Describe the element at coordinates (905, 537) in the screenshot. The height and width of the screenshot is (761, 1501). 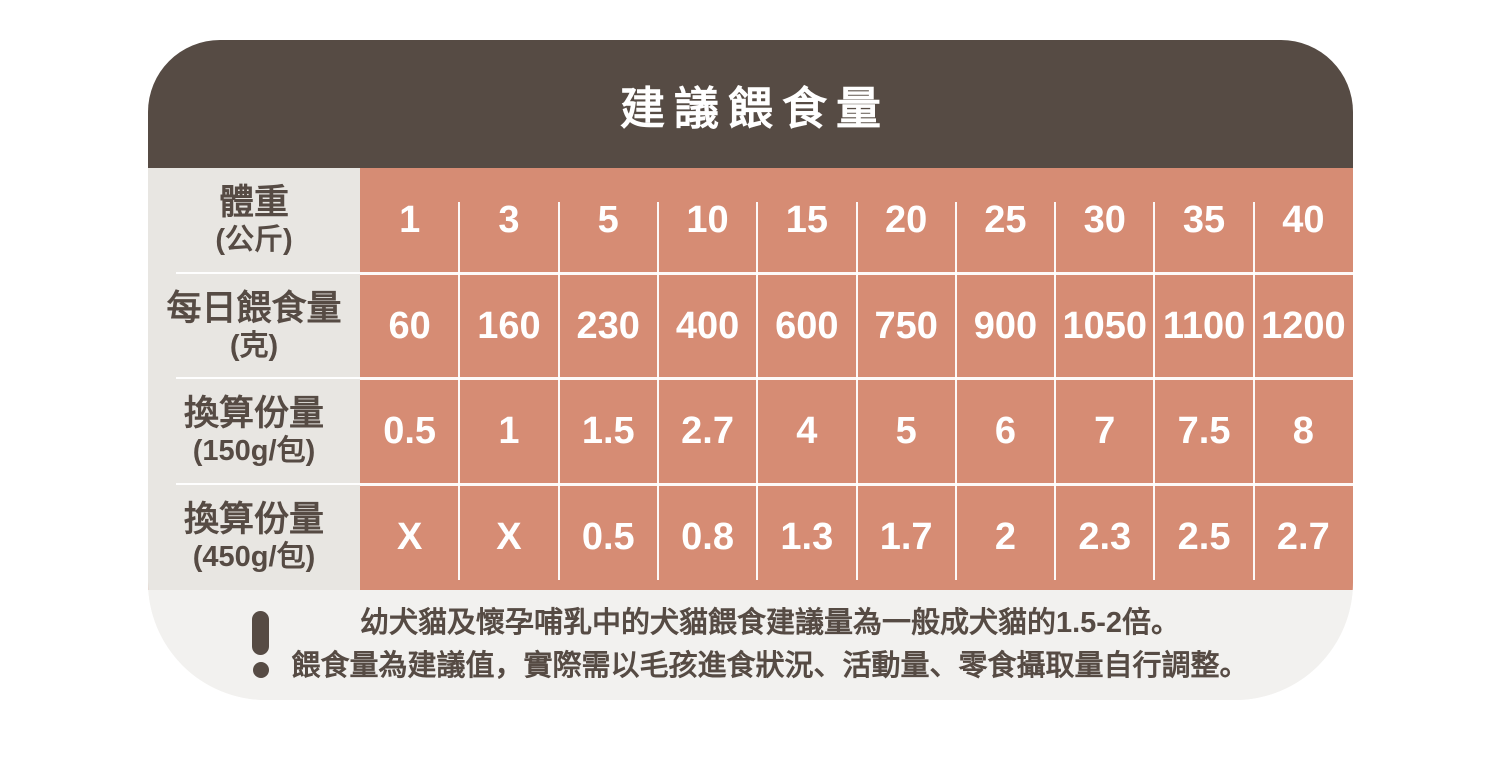
I see `table-cell: 1.7` at that location.